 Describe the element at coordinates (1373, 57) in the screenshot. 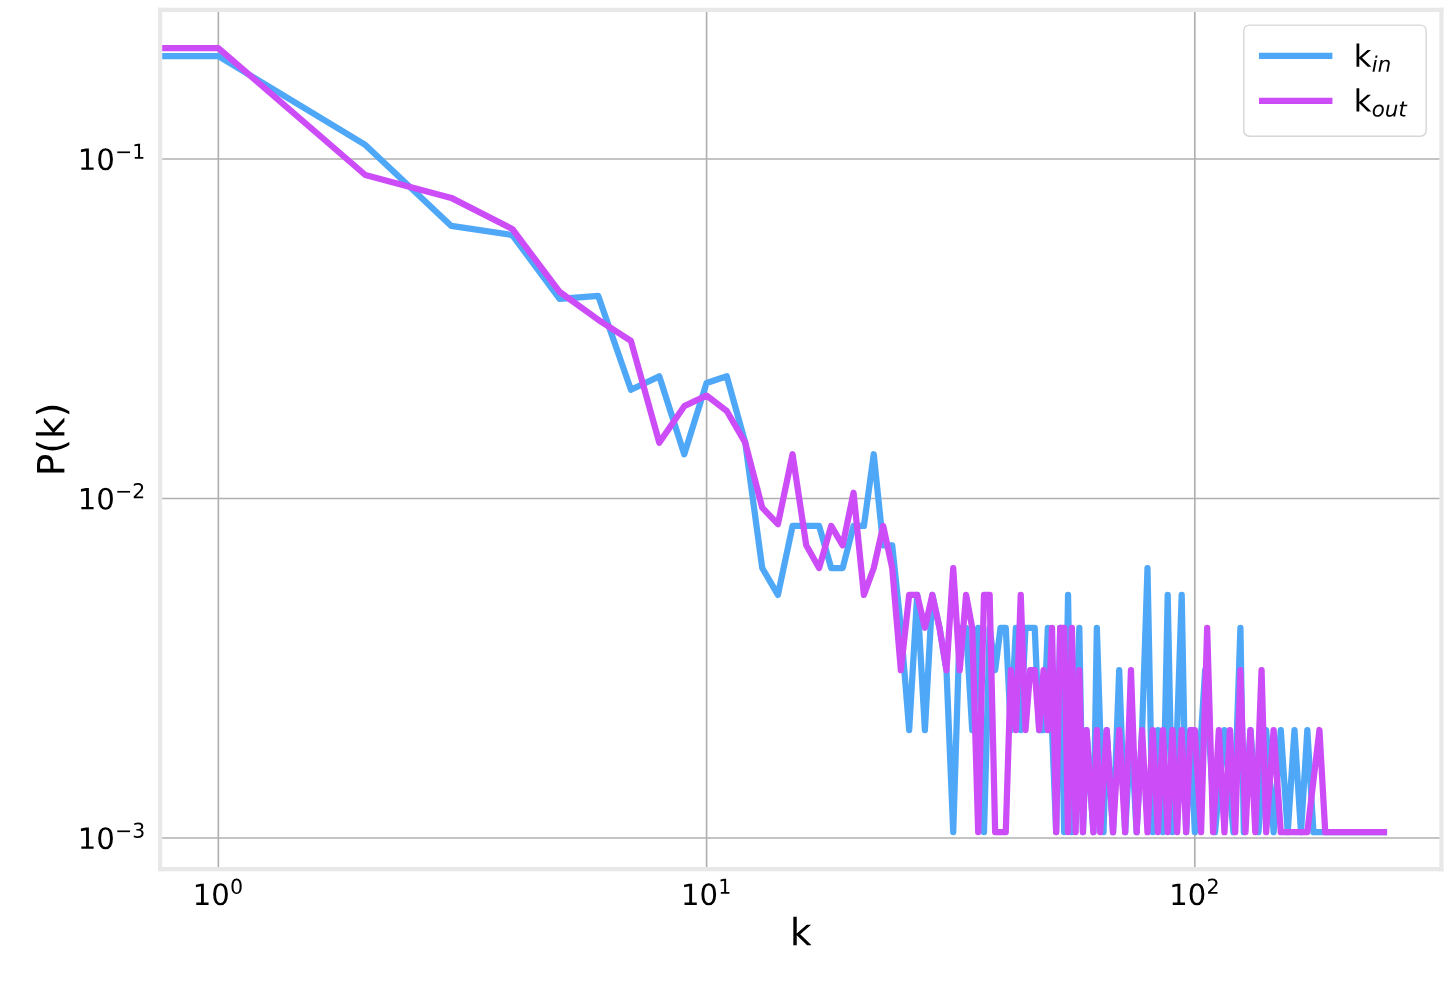

I see `legend-label: k$_{in}$` at that location.